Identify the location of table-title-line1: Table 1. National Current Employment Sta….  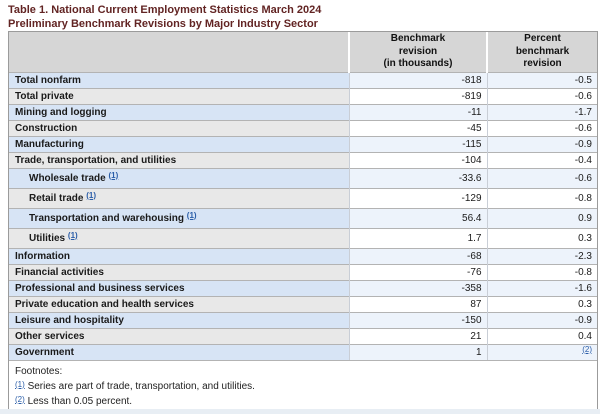
(165, 10).